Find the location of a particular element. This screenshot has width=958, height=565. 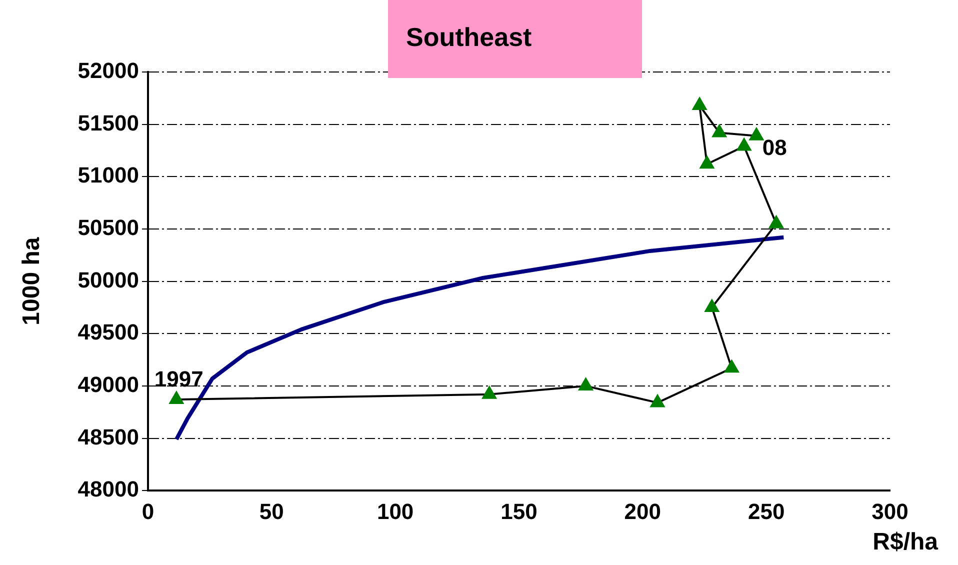

annotation: 1997 is located at coordinates (179, 379).